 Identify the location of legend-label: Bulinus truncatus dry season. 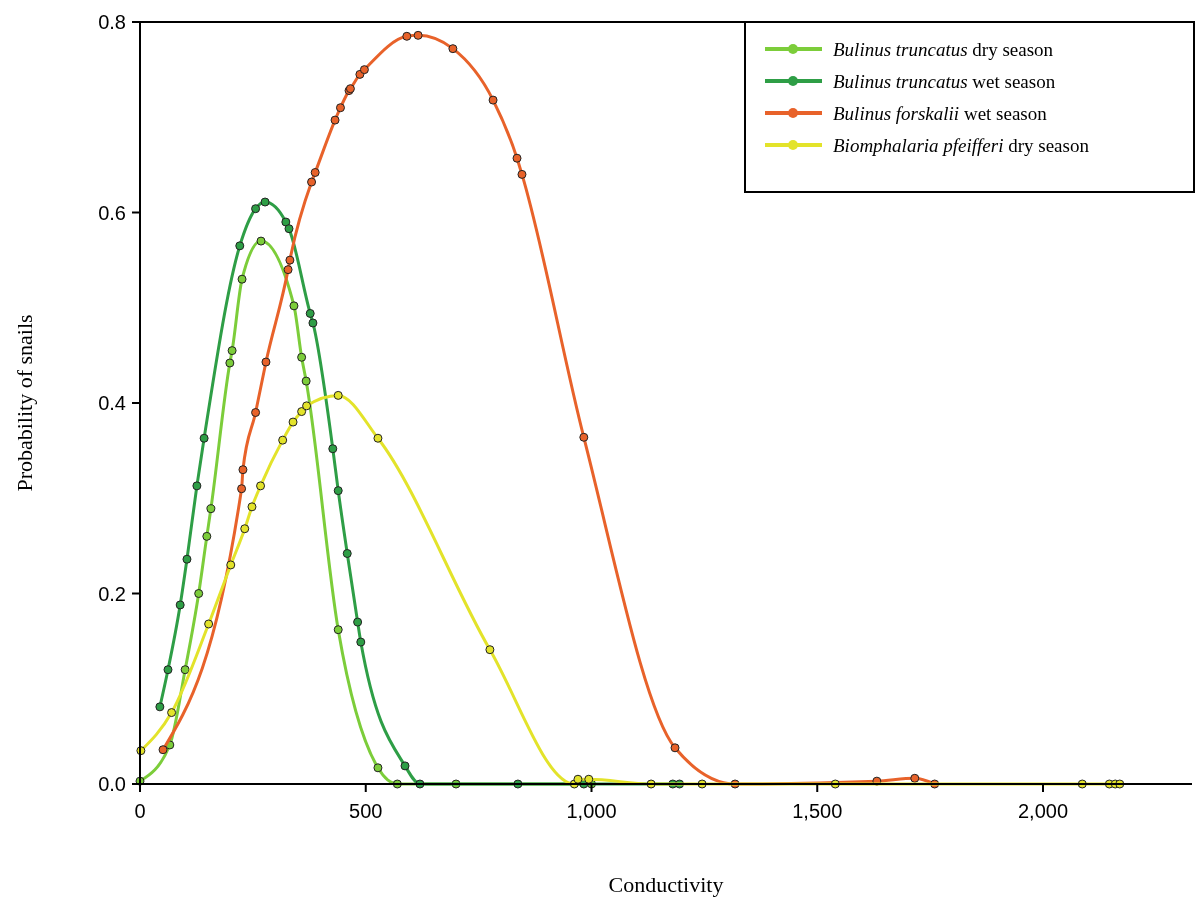
(943, 49).